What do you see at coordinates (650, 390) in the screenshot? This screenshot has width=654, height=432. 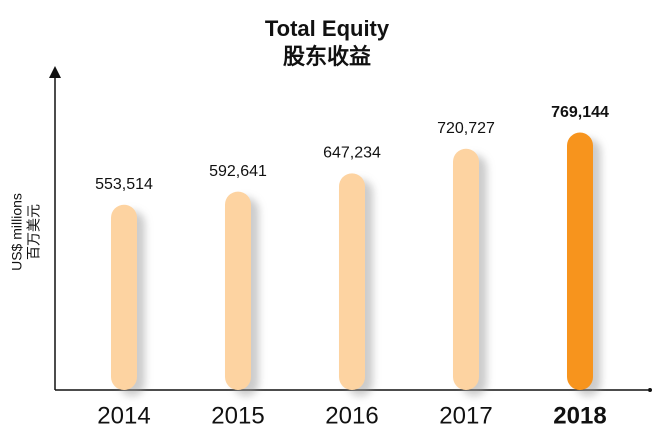 I see `axis-end` at bounding box center [650, 390].